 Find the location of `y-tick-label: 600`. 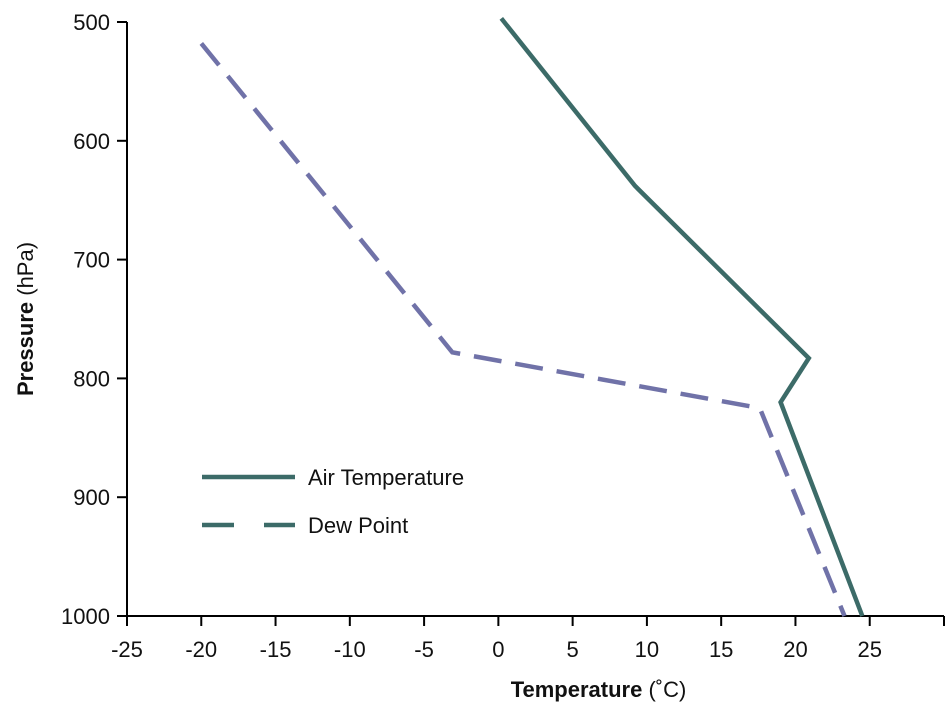

y-tick-label: 600 is located at coordinates (91, 141).